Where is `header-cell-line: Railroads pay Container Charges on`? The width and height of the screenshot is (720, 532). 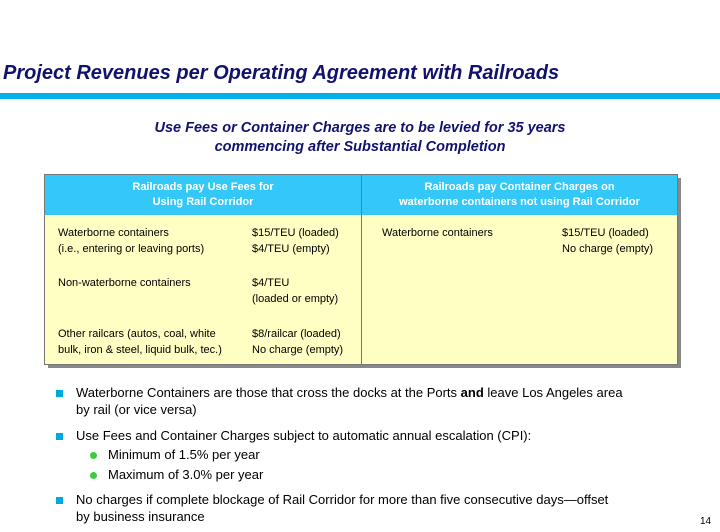
header-cell-line: Railroads pay Container Charges on is located at coordinates (519, 187).